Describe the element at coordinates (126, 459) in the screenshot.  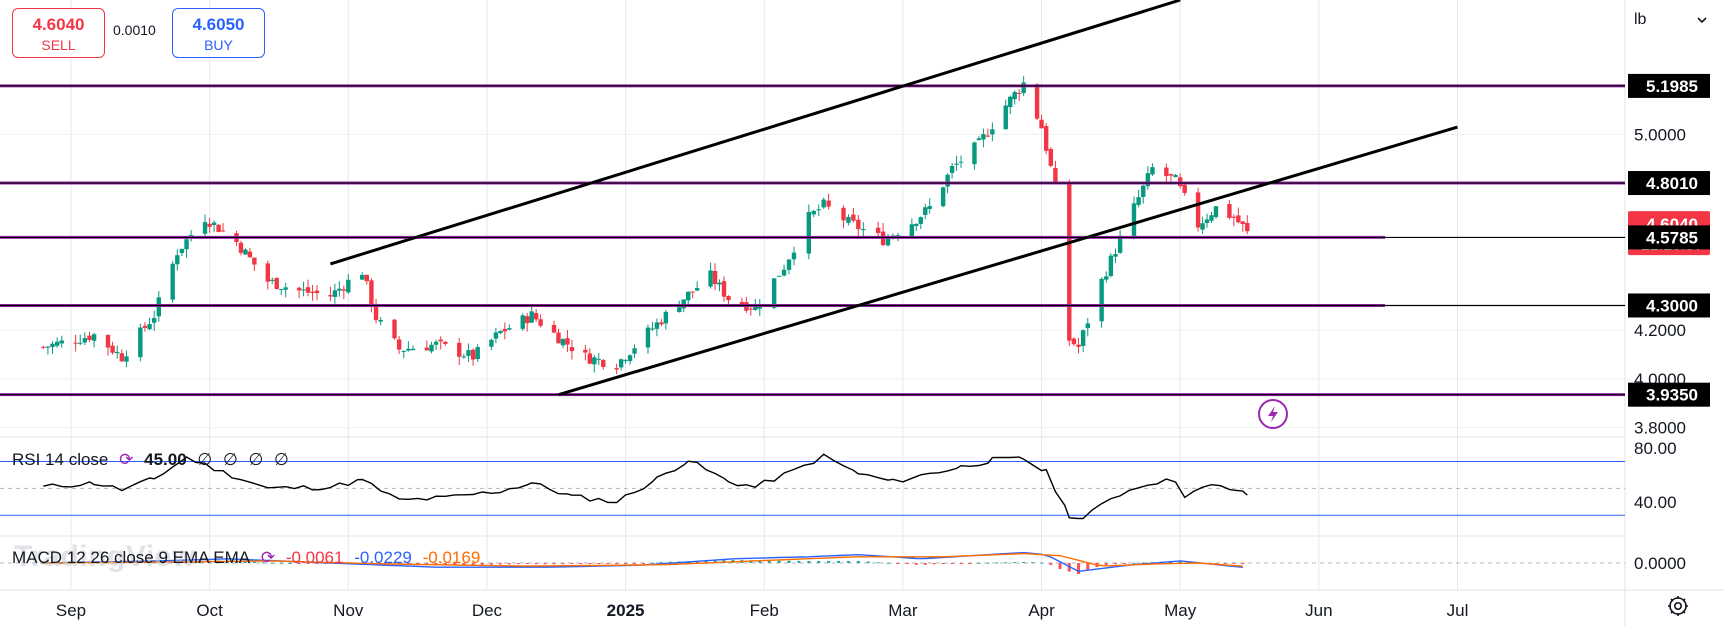
I see `rsi-settings-icon: ⟳` at that location.